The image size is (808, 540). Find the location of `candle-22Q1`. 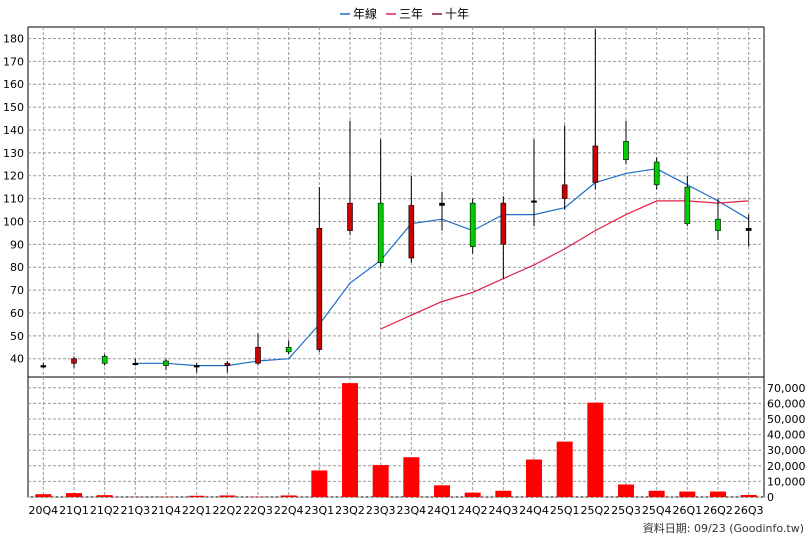

candle-22Q1 is located at coordinates (196, 368).